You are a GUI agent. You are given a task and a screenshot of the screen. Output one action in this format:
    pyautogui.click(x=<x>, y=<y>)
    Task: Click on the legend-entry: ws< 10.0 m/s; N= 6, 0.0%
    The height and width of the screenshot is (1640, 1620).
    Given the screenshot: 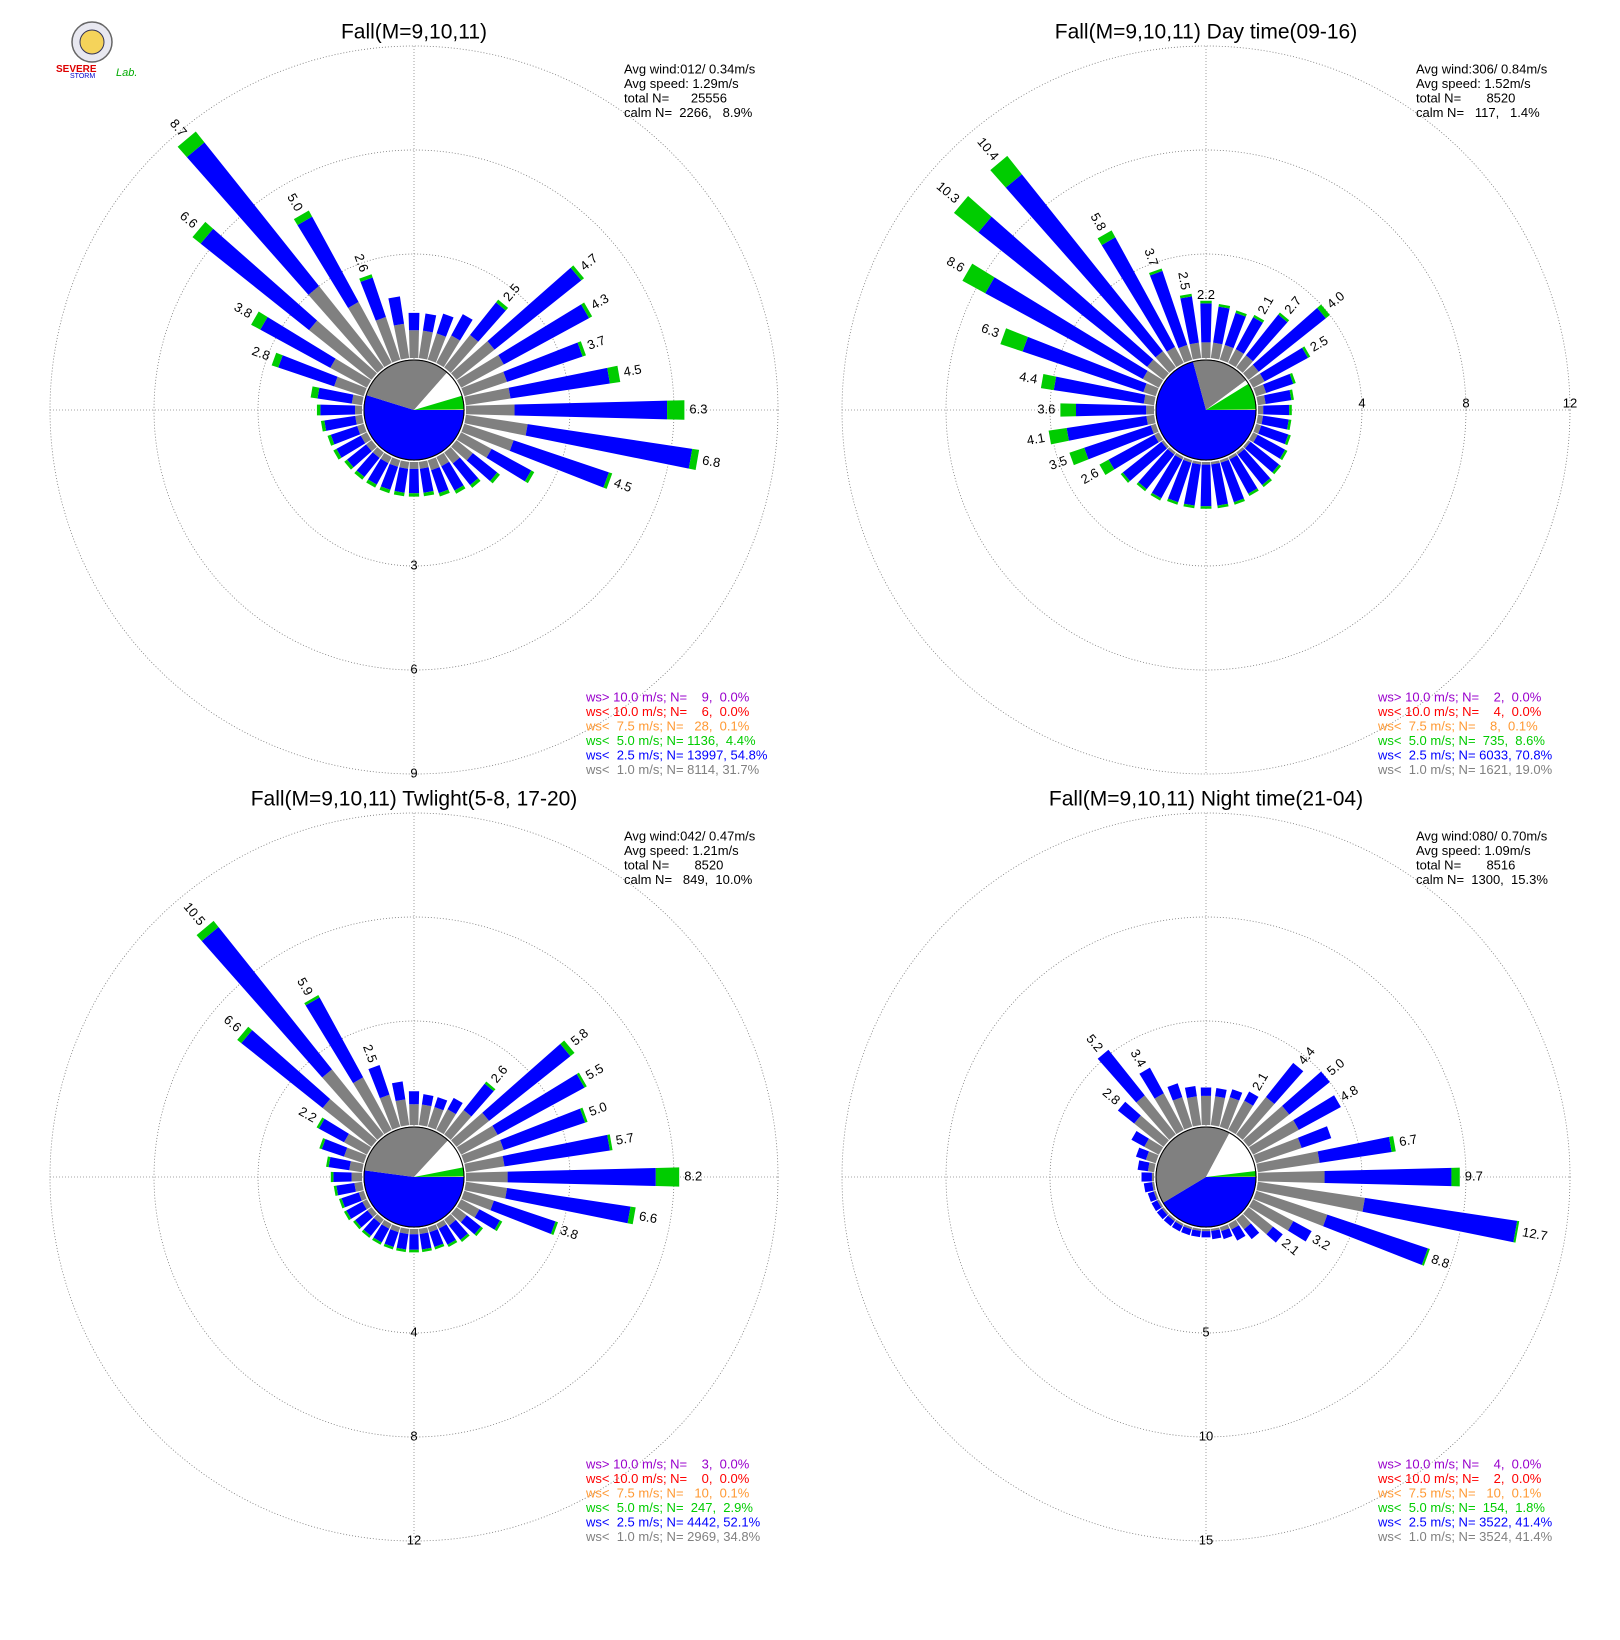 What is the action you would take?
    pyautogui.click(x=667, y=711)
    